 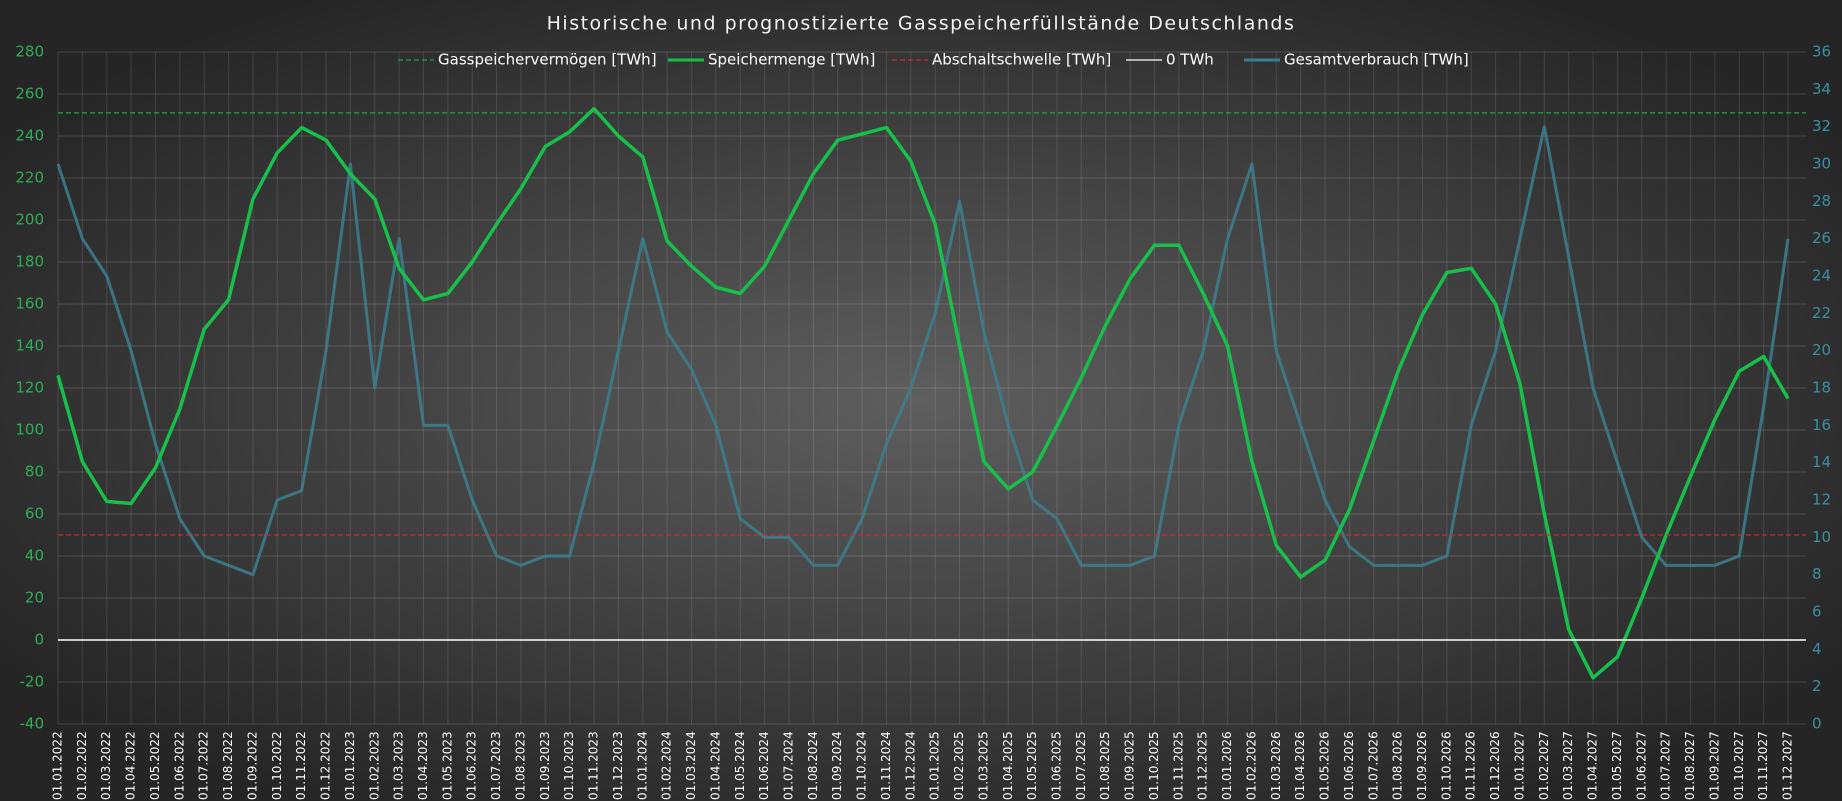 I want to click on y2-tick-label: 14, so click(x=1821, y=462).